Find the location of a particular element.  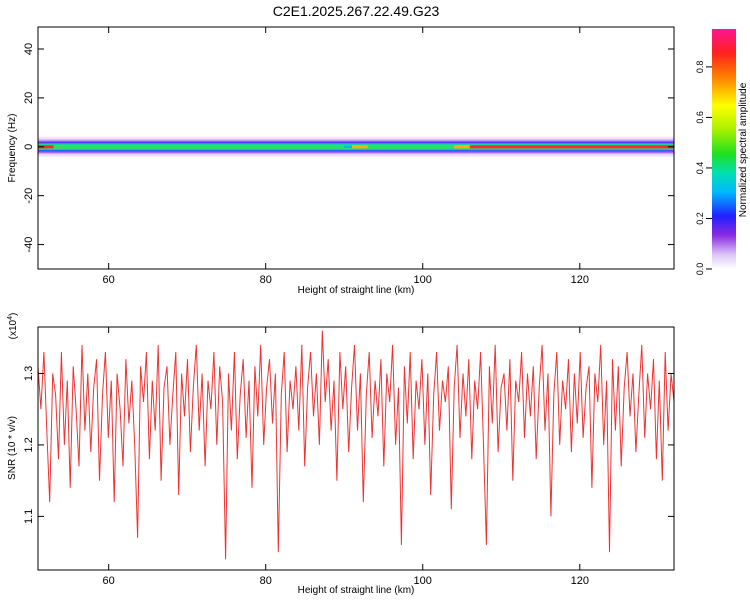

spectrogram-x-tick-label: 120 is located at coordinates (580, 280).